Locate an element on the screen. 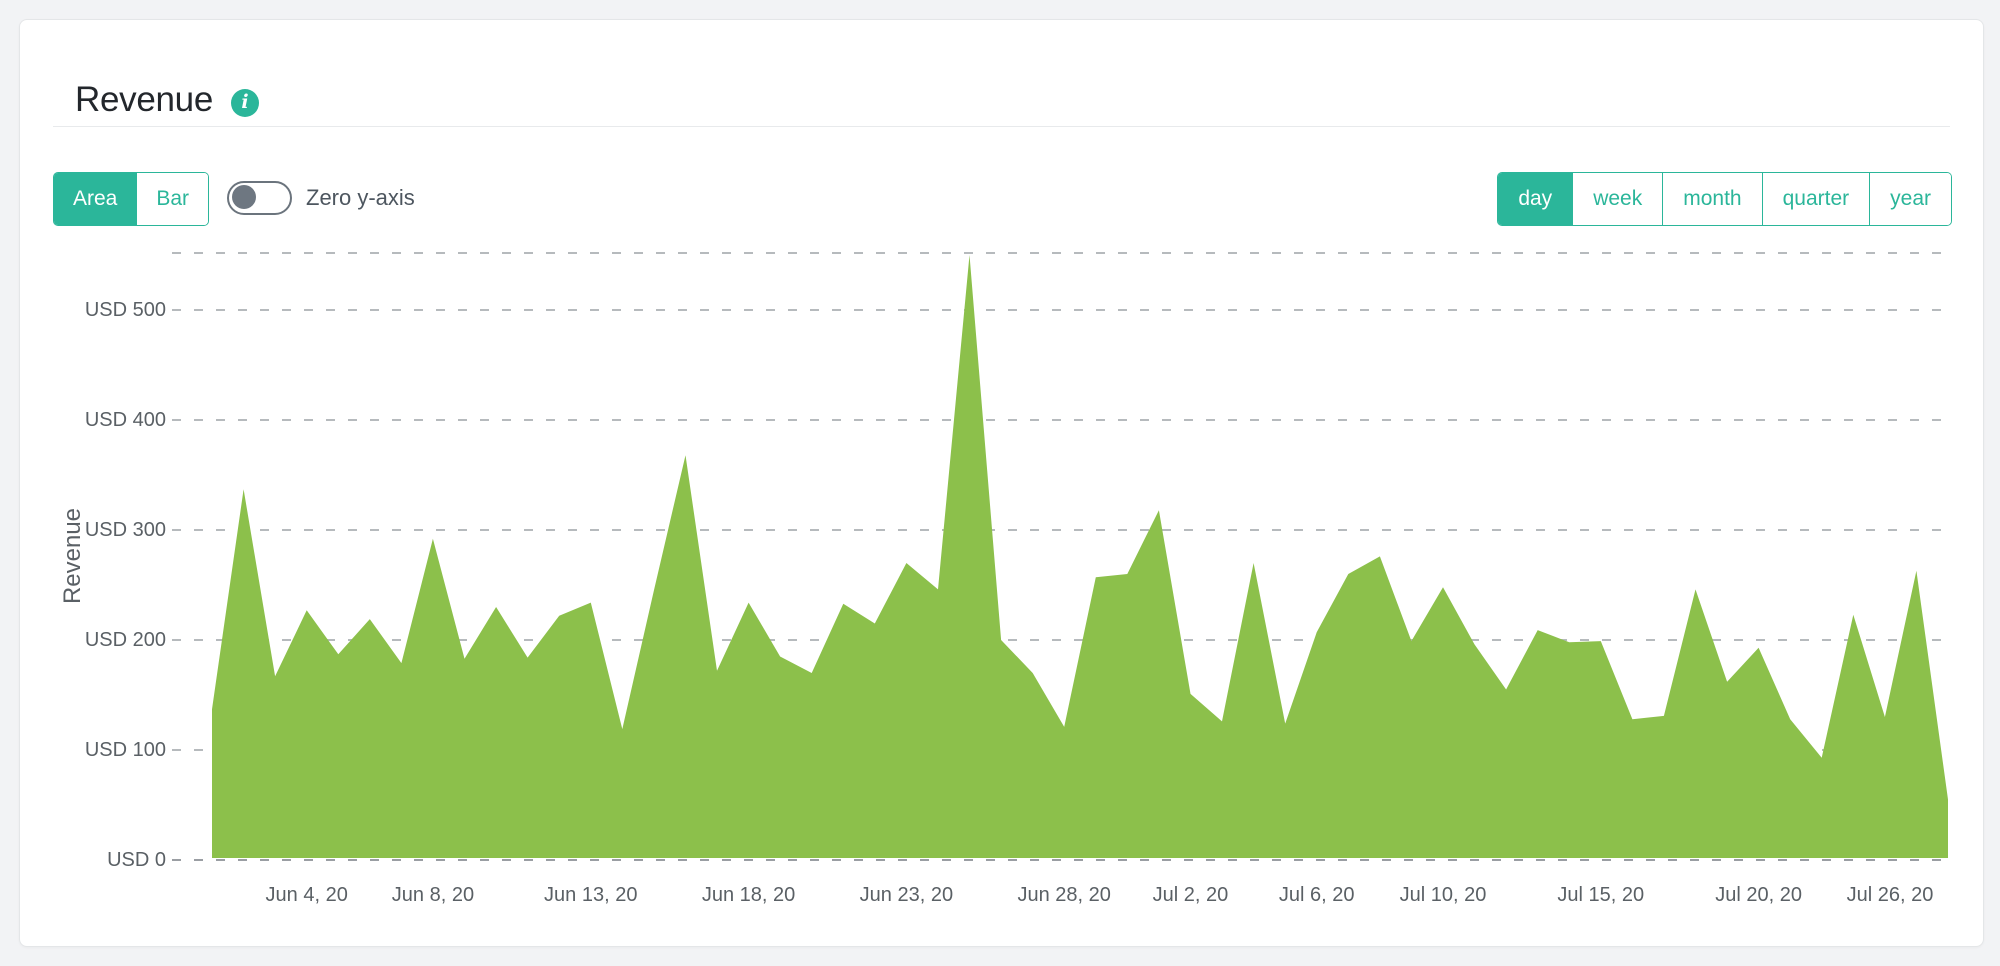 This screenshot has height=966, width=2000. zero-y-axis-toggle is located at coordinates (259, 198).